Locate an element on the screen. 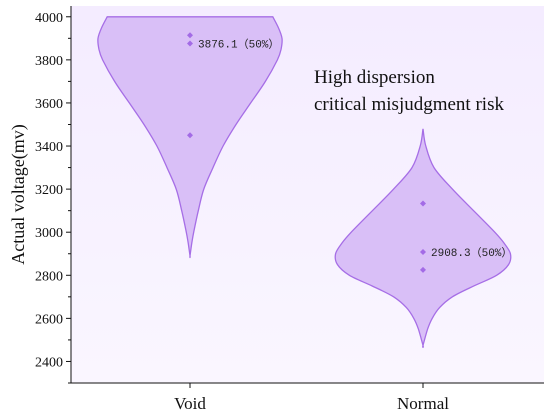  annotation-line-2: critical misjudgment risk is located at coordinates (409, 104).